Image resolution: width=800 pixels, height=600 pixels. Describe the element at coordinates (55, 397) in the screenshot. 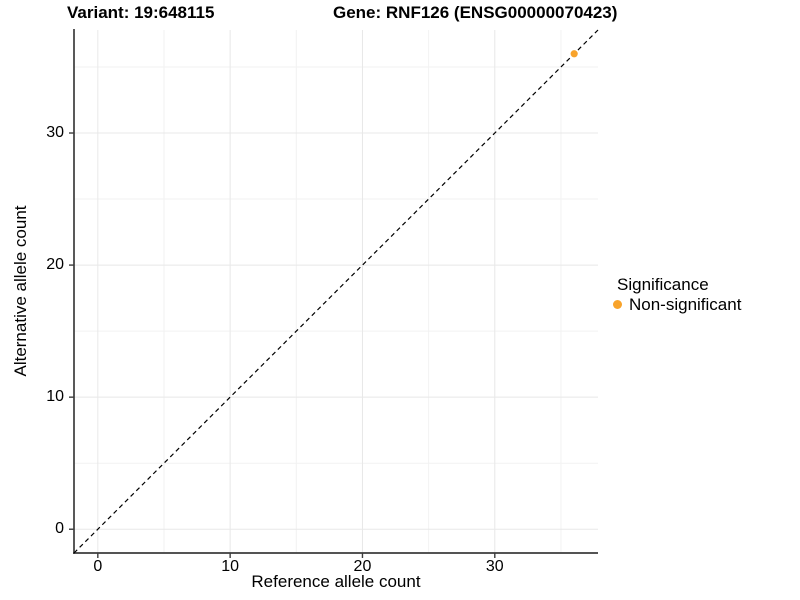

I see `y-tick-label: 10` at that location.